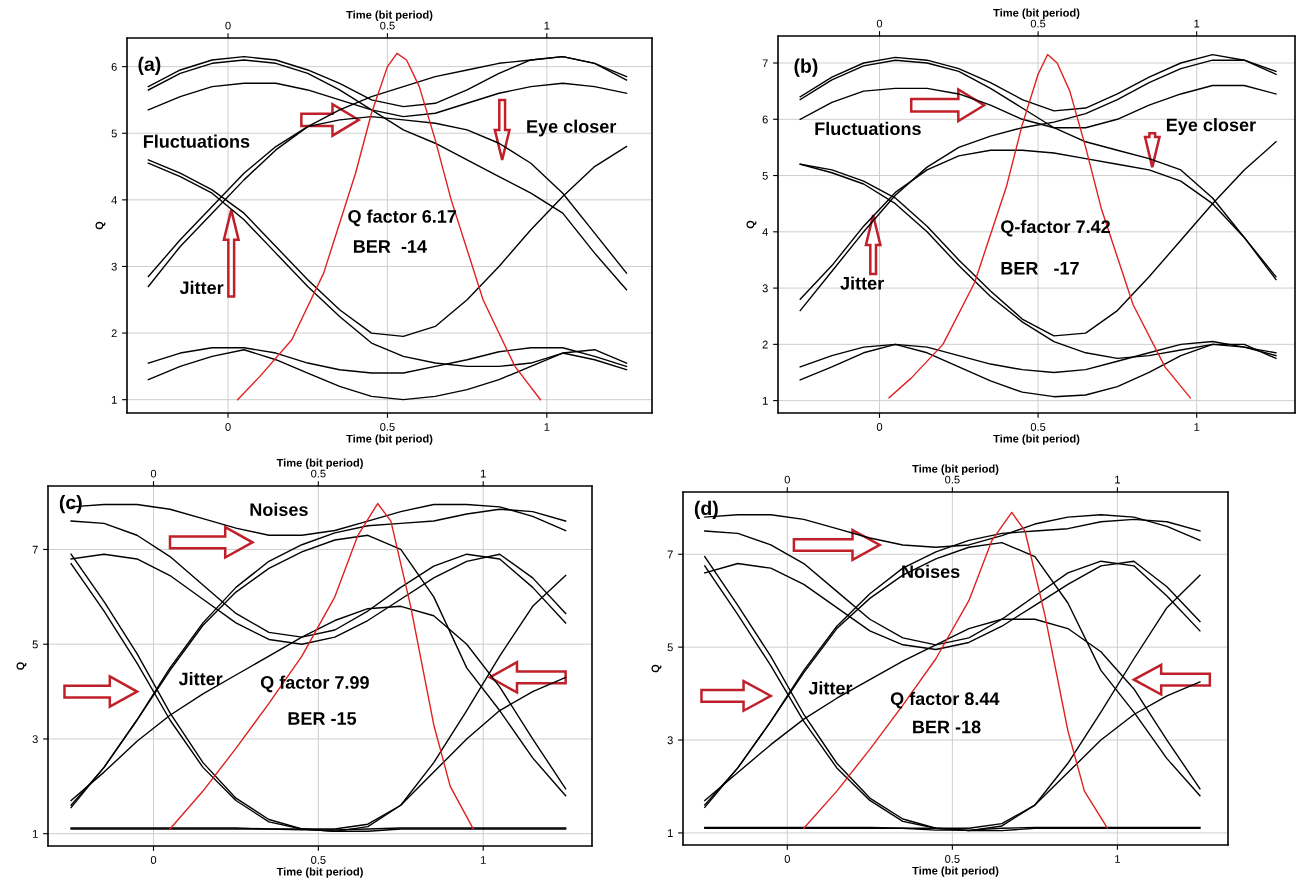  I want to click on annotation: BER -18, so click(947, 727).